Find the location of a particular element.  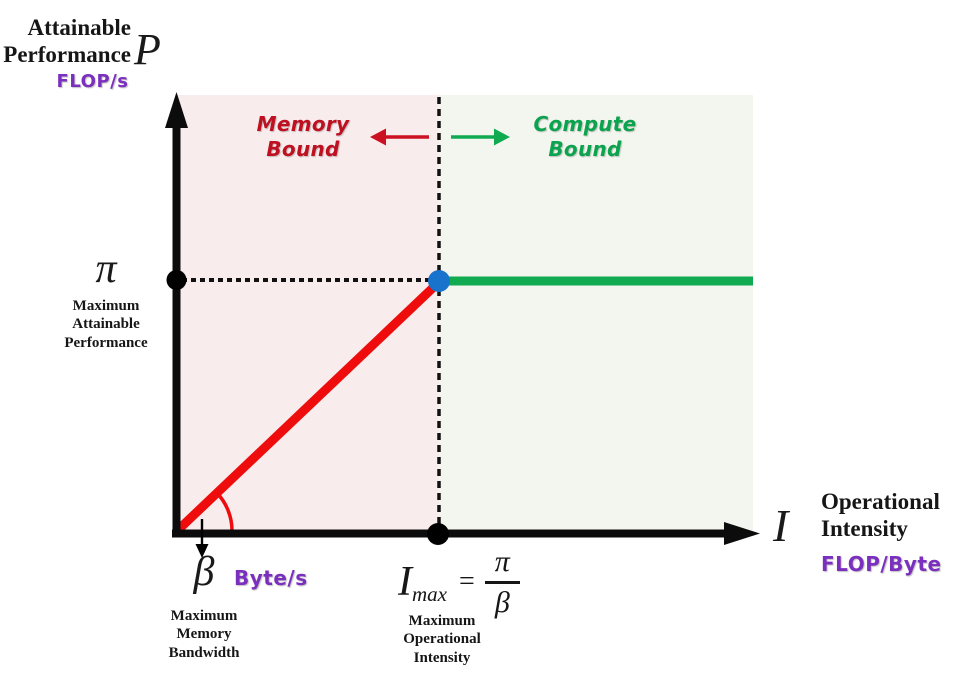

beta-caption-line3: Bandwidth is located at coordinates (204, 652).